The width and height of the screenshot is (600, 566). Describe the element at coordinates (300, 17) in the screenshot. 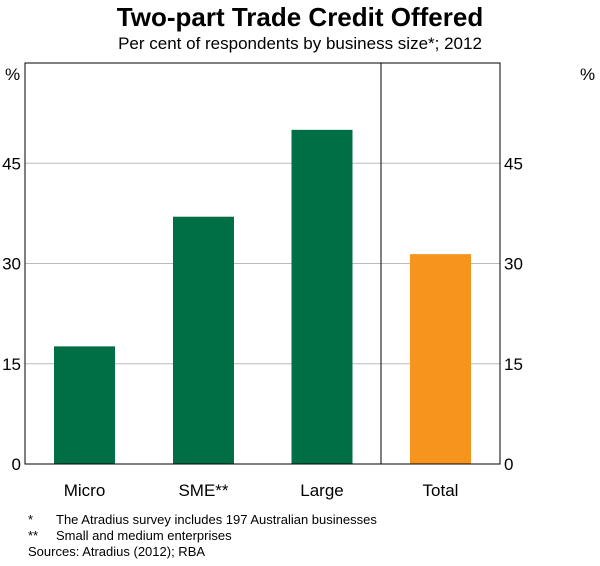

I see `chart-title: Two-part Trade Credit Offered` at that location.